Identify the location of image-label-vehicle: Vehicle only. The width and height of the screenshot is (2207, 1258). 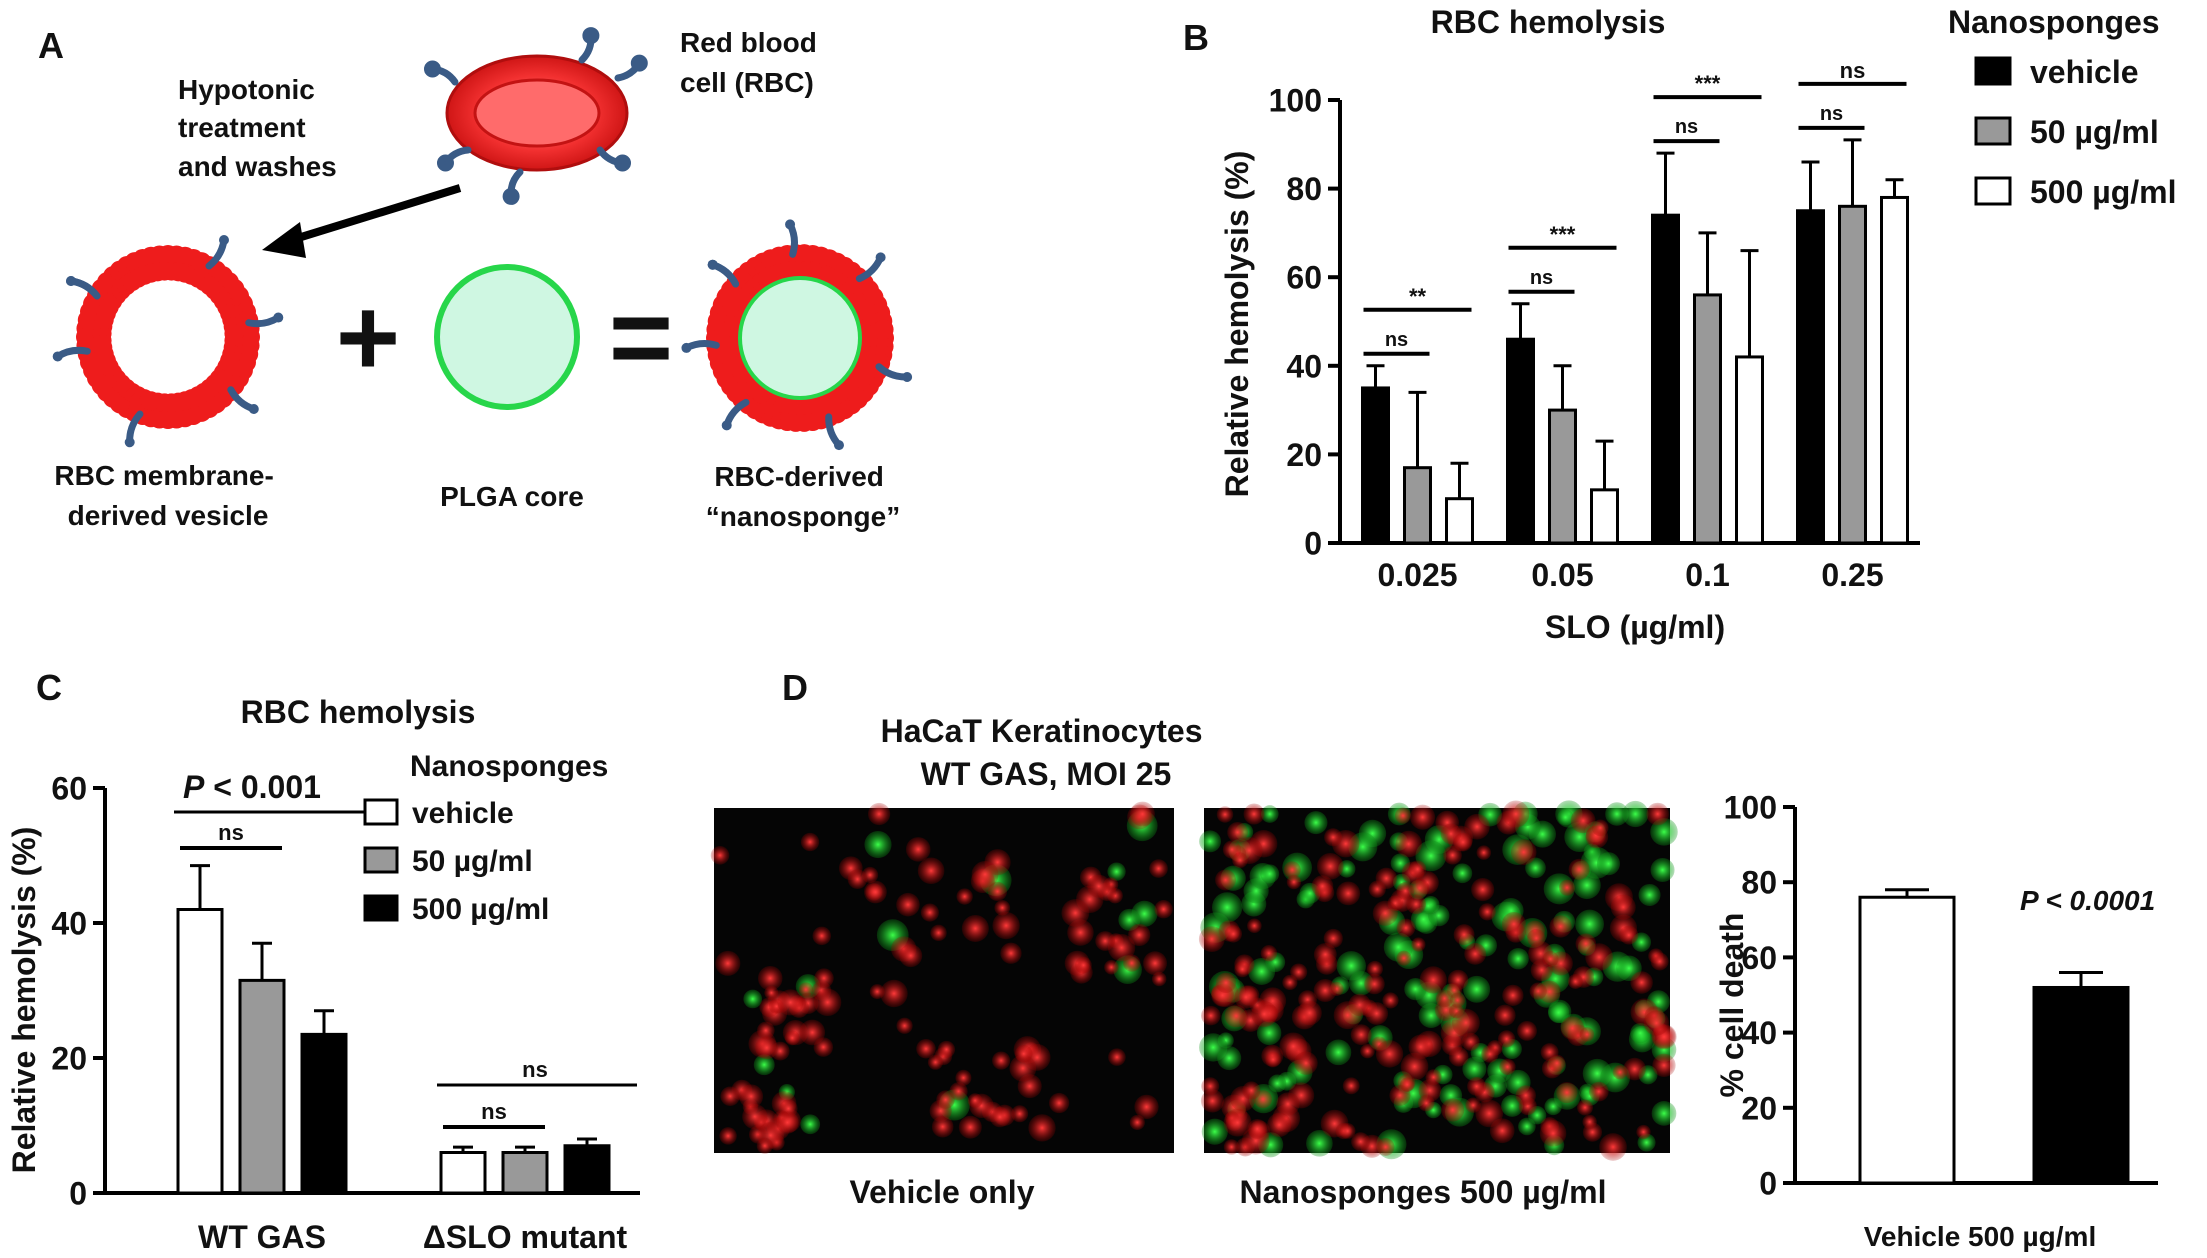
(942, 1192).